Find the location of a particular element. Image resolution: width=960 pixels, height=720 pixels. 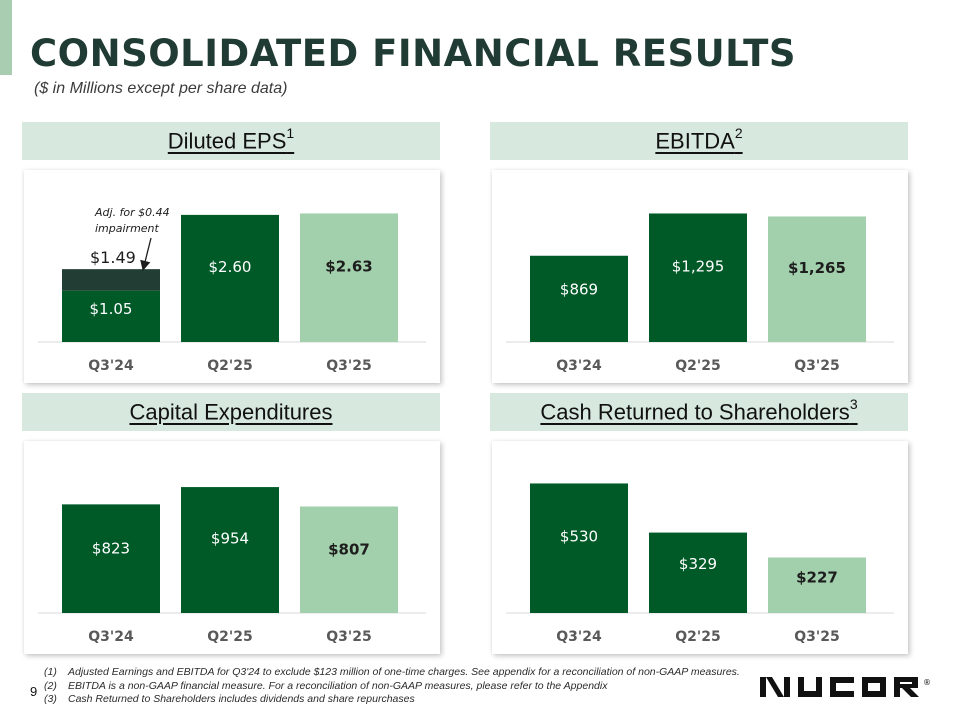

section-header-cash-returned: Cash Returned to Shareholders3 is located at coordinates (699, 412).